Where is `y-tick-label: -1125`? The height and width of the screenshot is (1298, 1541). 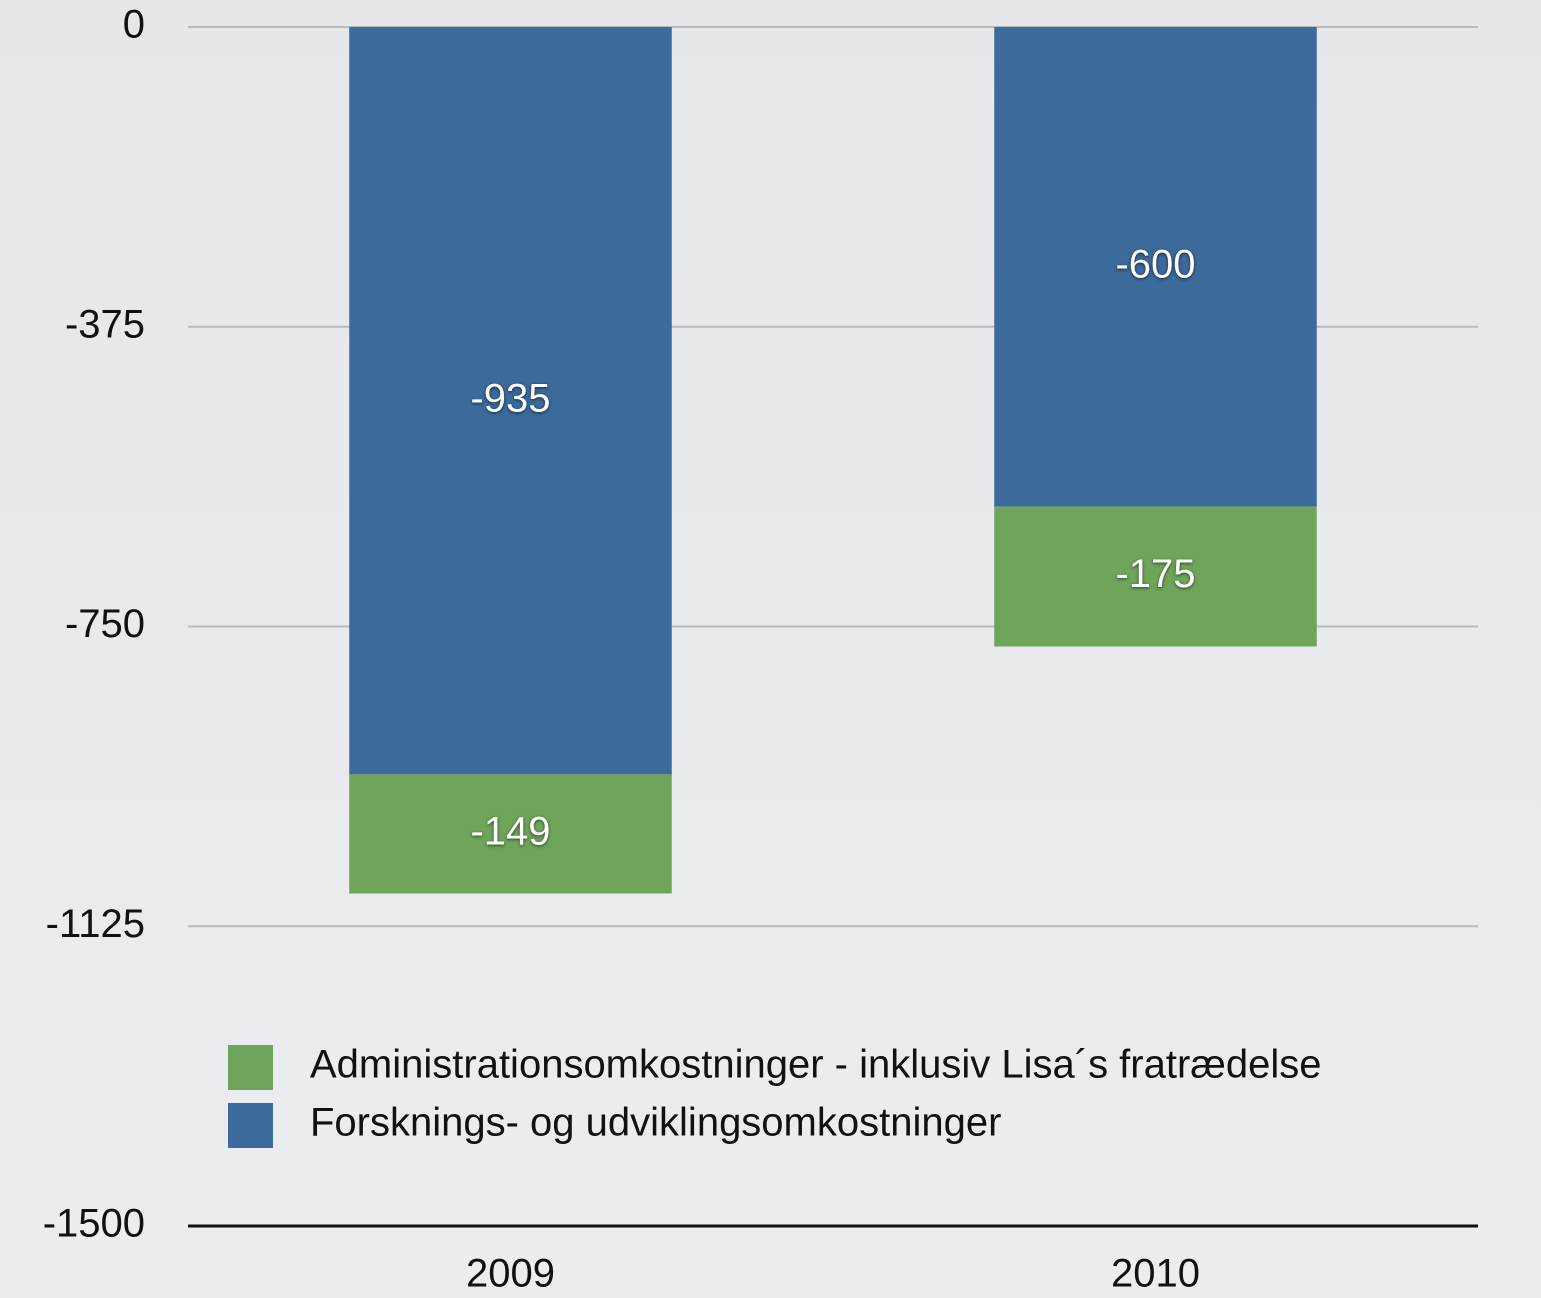
y-tick-label: -1125 is located at coordinates (95, 924).